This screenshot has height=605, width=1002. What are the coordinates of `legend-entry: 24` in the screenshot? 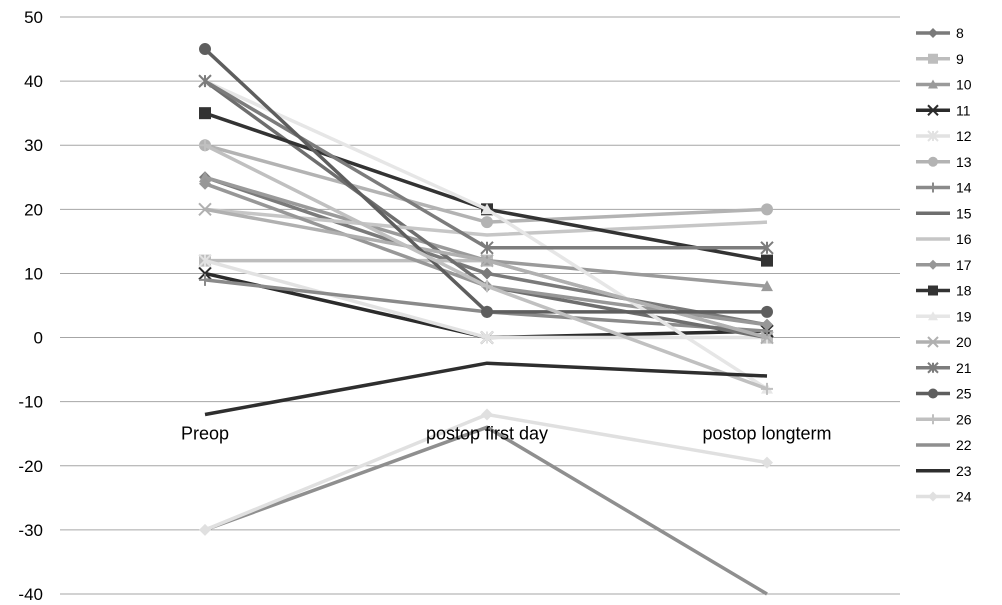 It's located at (944, 497).